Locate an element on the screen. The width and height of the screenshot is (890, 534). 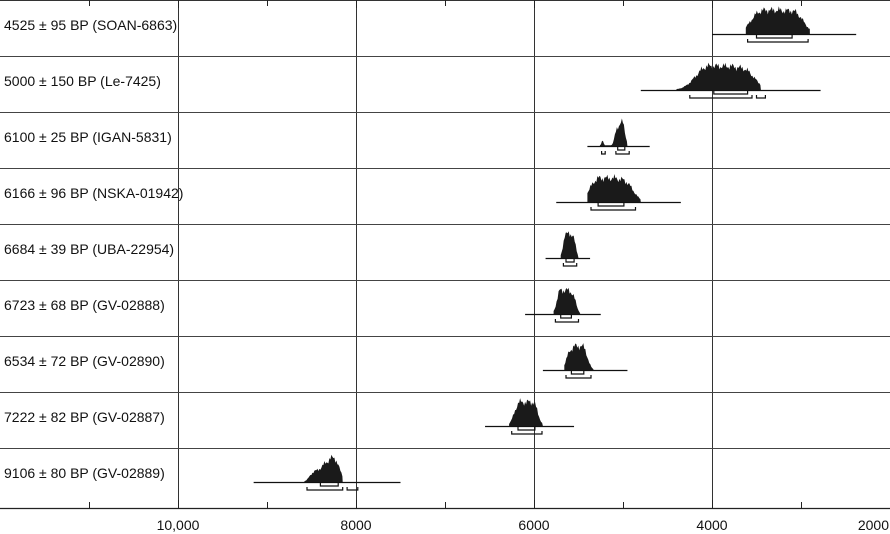
sample-label: 6166 ± 96 BP (NSKA-01942) is located at coordinates (93, 193).